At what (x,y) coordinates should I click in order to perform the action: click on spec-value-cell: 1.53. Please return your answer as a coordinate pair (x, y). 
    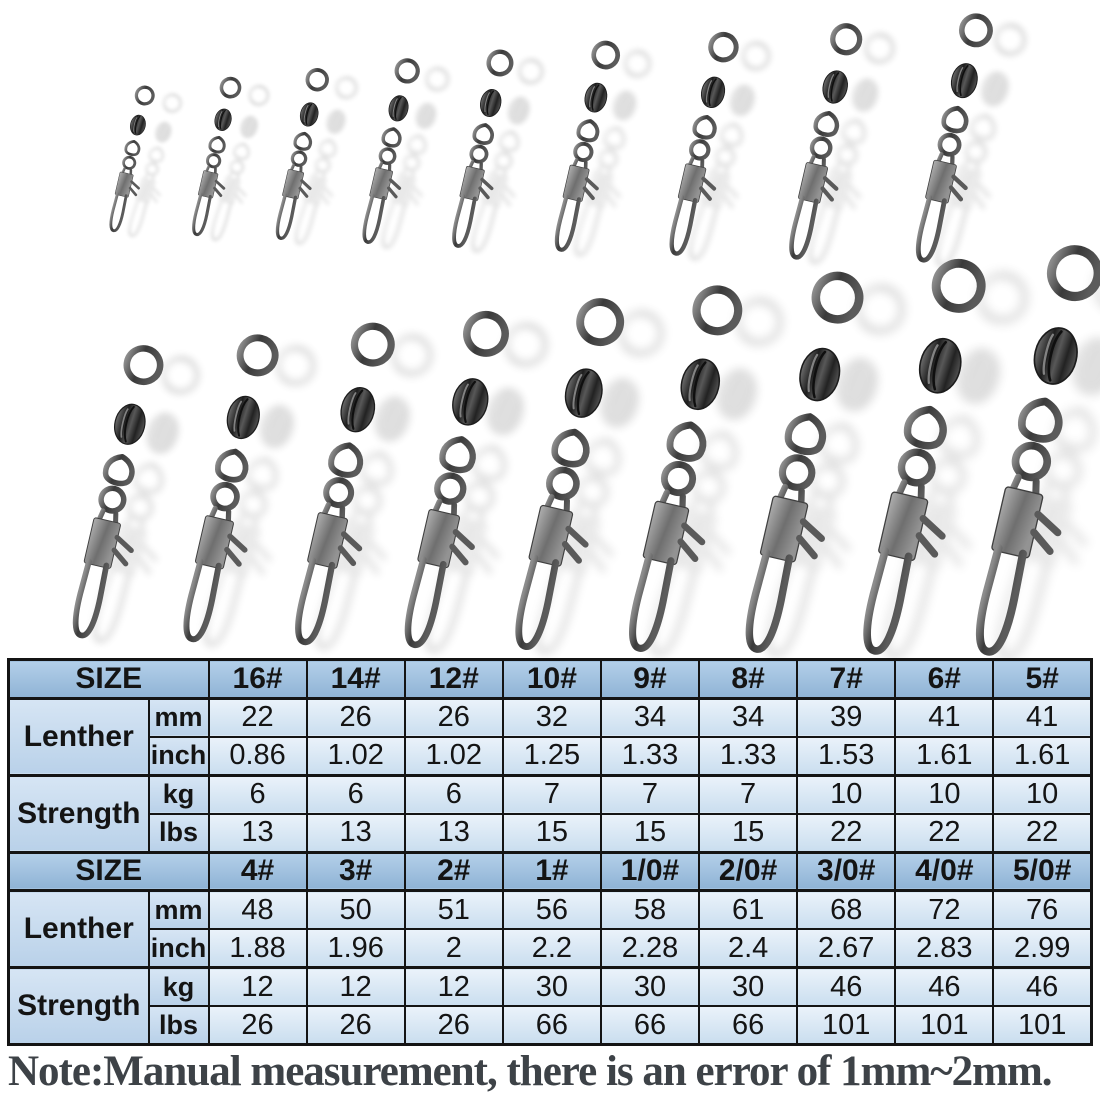
    Looking at the image, I should click on (846, 755).